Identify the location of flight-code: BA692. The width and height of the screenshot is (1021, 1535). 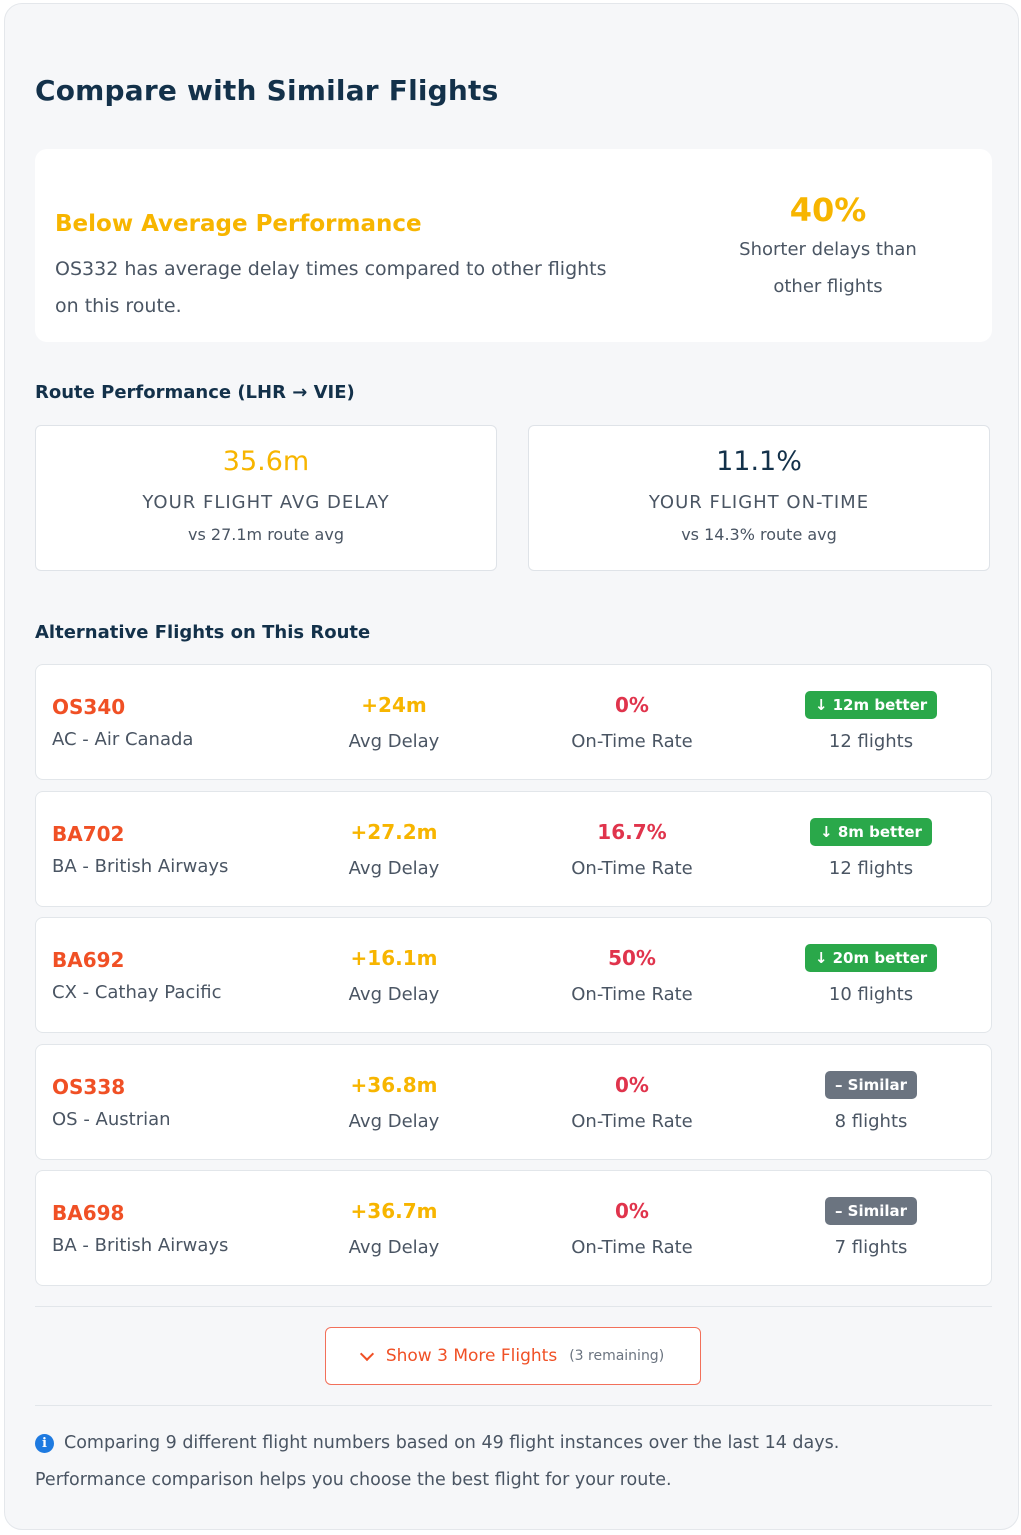
(88, 960).